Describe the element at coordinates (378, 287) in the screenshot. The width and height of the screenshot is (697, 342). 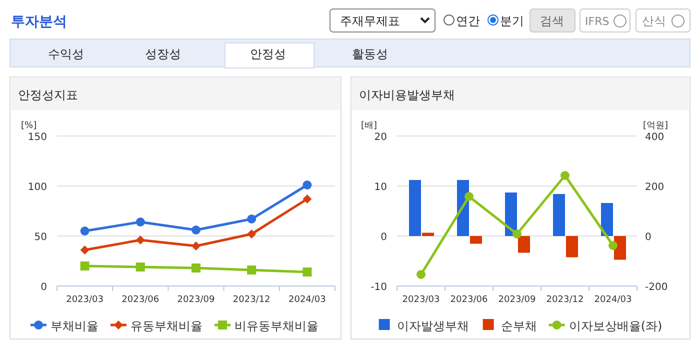
I see `y-tick-label: -10` at that location.